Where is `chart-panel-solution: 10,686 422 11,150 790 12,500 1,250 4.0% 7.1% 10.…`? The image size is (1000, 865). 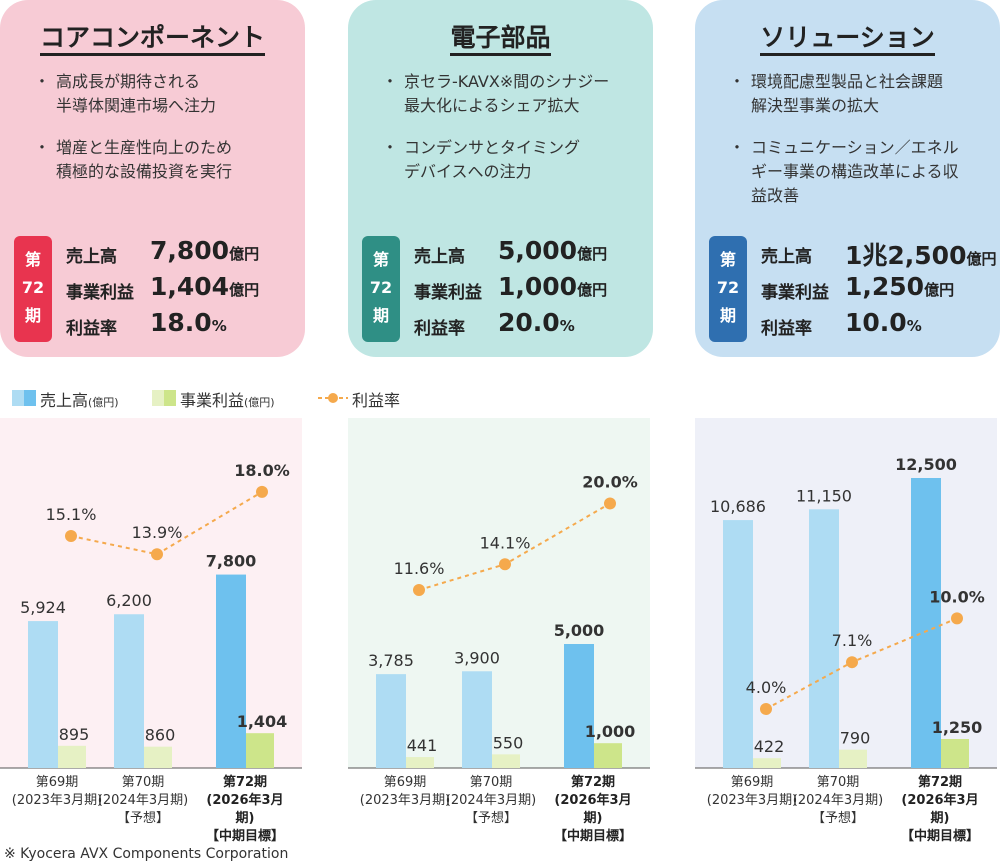
chart-panel-solution: 10,686 422 11,150 790 12,500 1,250 4.0% 7.1% 10.… is located at coordinates (846, 593).